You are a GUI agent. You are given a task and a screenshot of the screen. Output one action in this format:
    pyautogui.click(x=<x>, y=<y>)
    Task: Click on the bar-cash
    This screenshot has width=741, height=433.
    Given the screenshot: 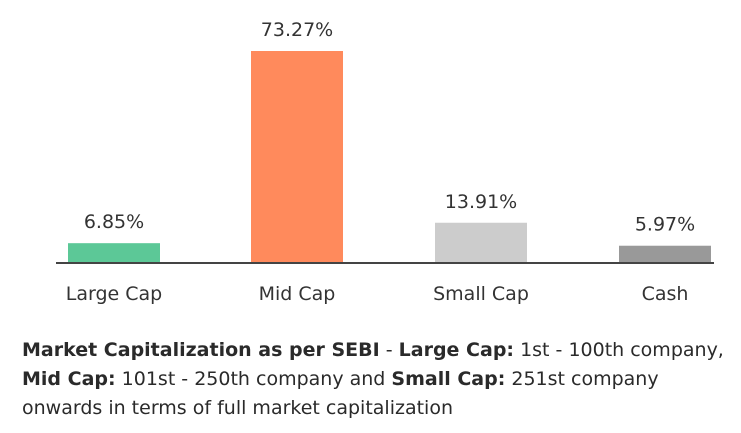 What is the action you would take?
    pyautogui.click(x=665, y=254)
    